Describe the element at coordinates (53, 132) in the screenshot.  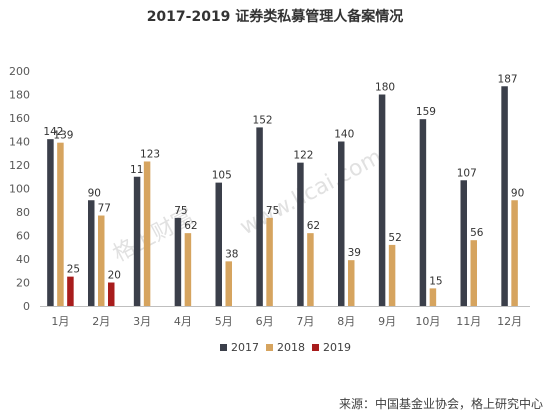
I see `data-label: 142` at that location.